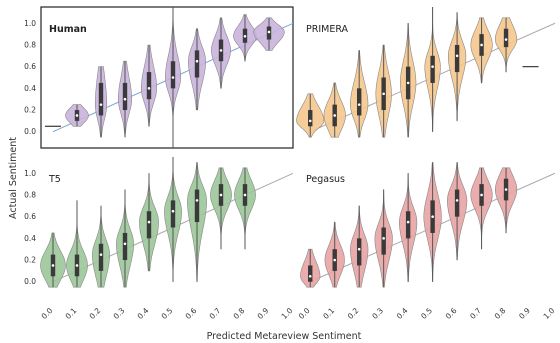  What do you see at coordinates (325, 179) in the screenshot?
I see `panel-title: Pegasus` at bounding box center [325, 179].